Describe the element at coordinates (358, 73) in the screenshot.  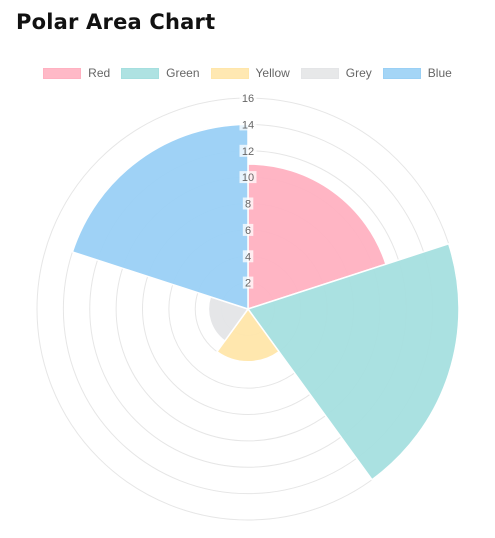
I see `legend-label-grey: Grey` at that location.